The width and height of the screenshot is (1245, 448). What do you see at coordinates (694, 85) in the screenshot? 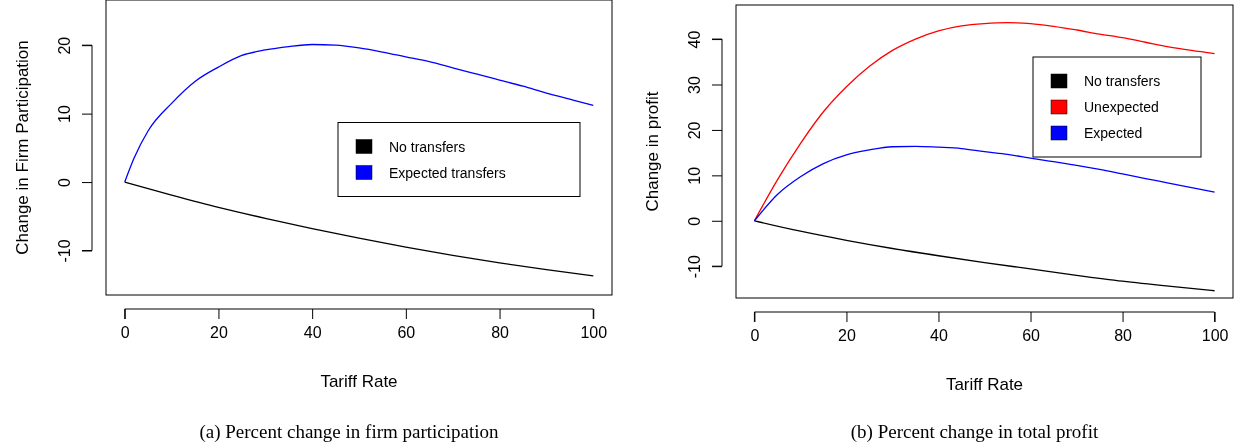
I see `y-tick-label: 30` at bounding box center [694, 85].